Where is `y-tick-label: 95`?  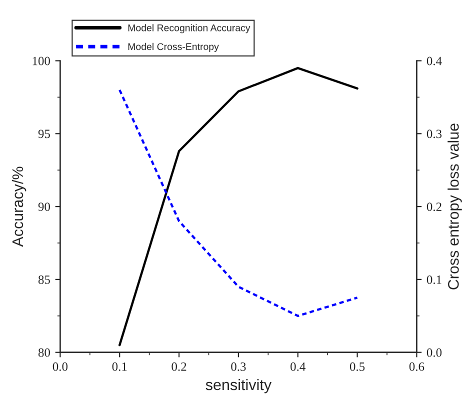 y-tick-label: 95 is located at coordinates (44, 134).